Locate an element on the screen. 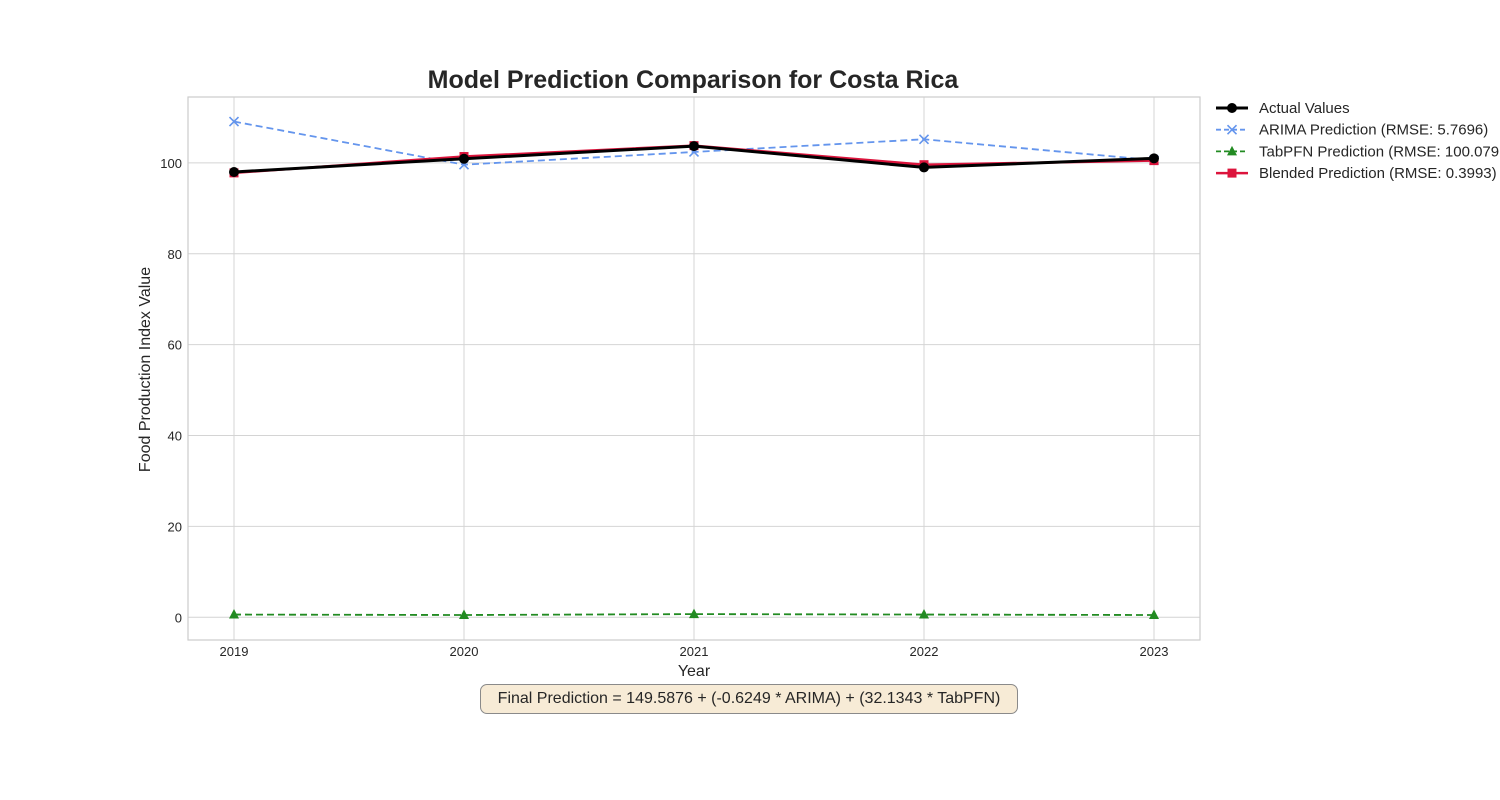  legend-label: ARIMA Prediction (RMSE: 5.7696) is located at coordinates (1373, 130).